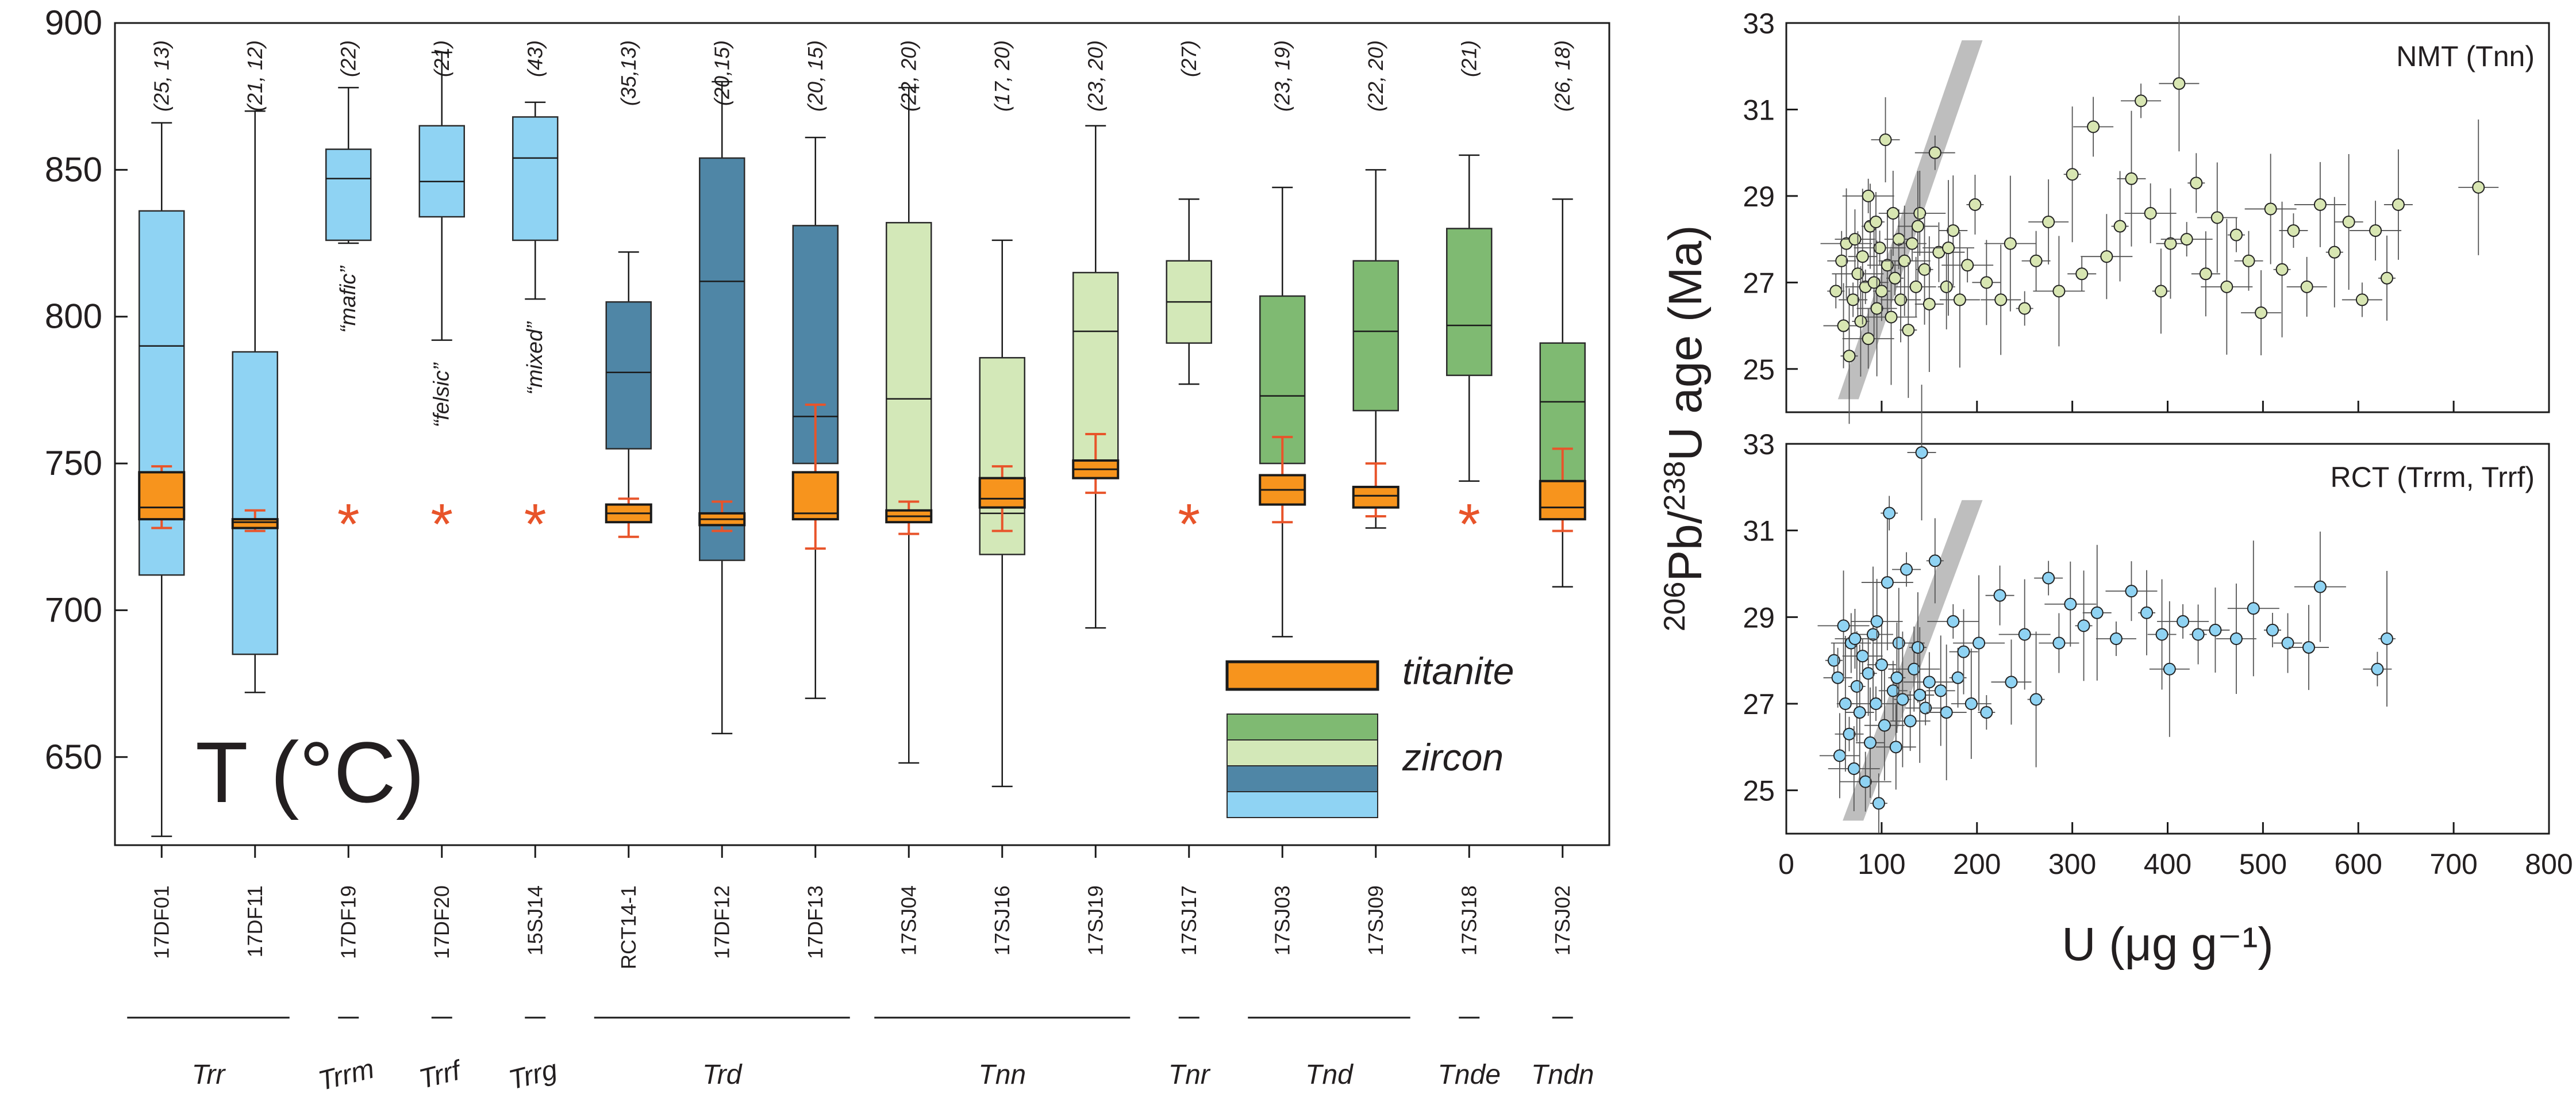  What do you see at coordinates (1453, 757) in the screenshot?
I see `legend-zircon-label: zircon` at bounding box center [1453, 757].